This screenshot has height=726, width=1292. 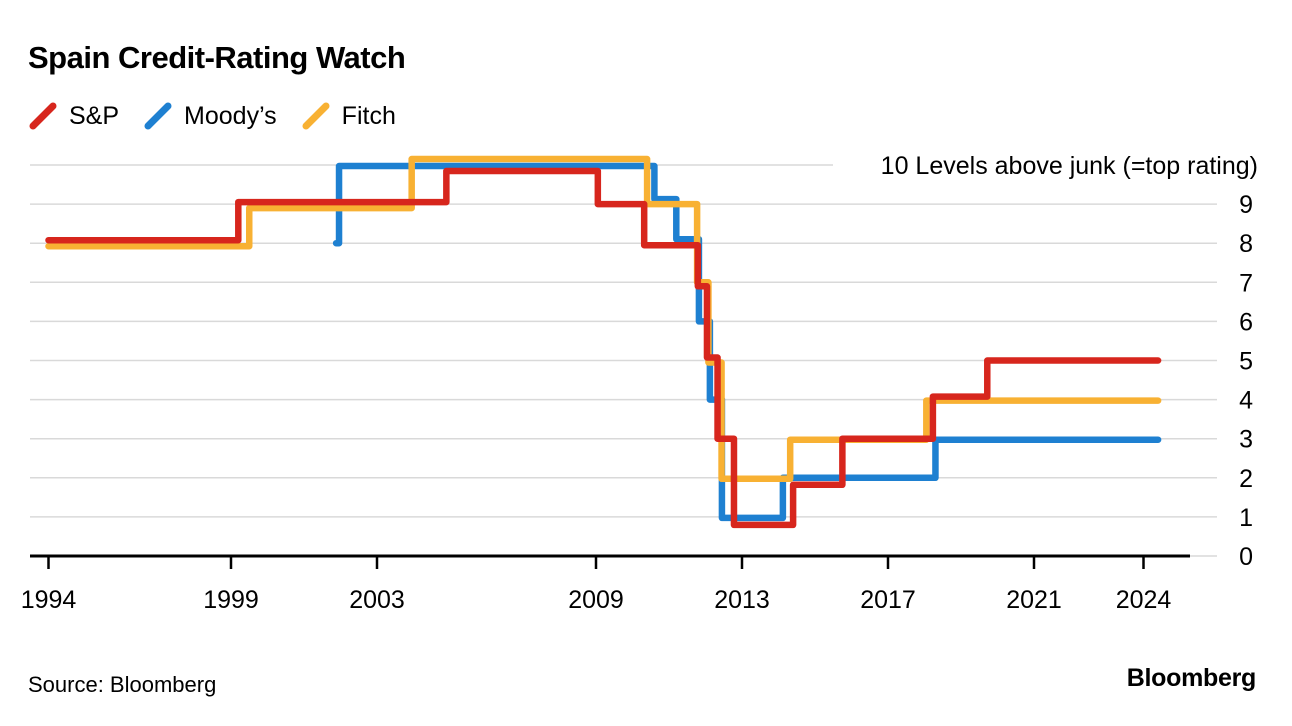 What do you see at coordinates (596, 600) in the screenshot?
I see `x-tick-label: 2009` at bounding box center [596, 600].